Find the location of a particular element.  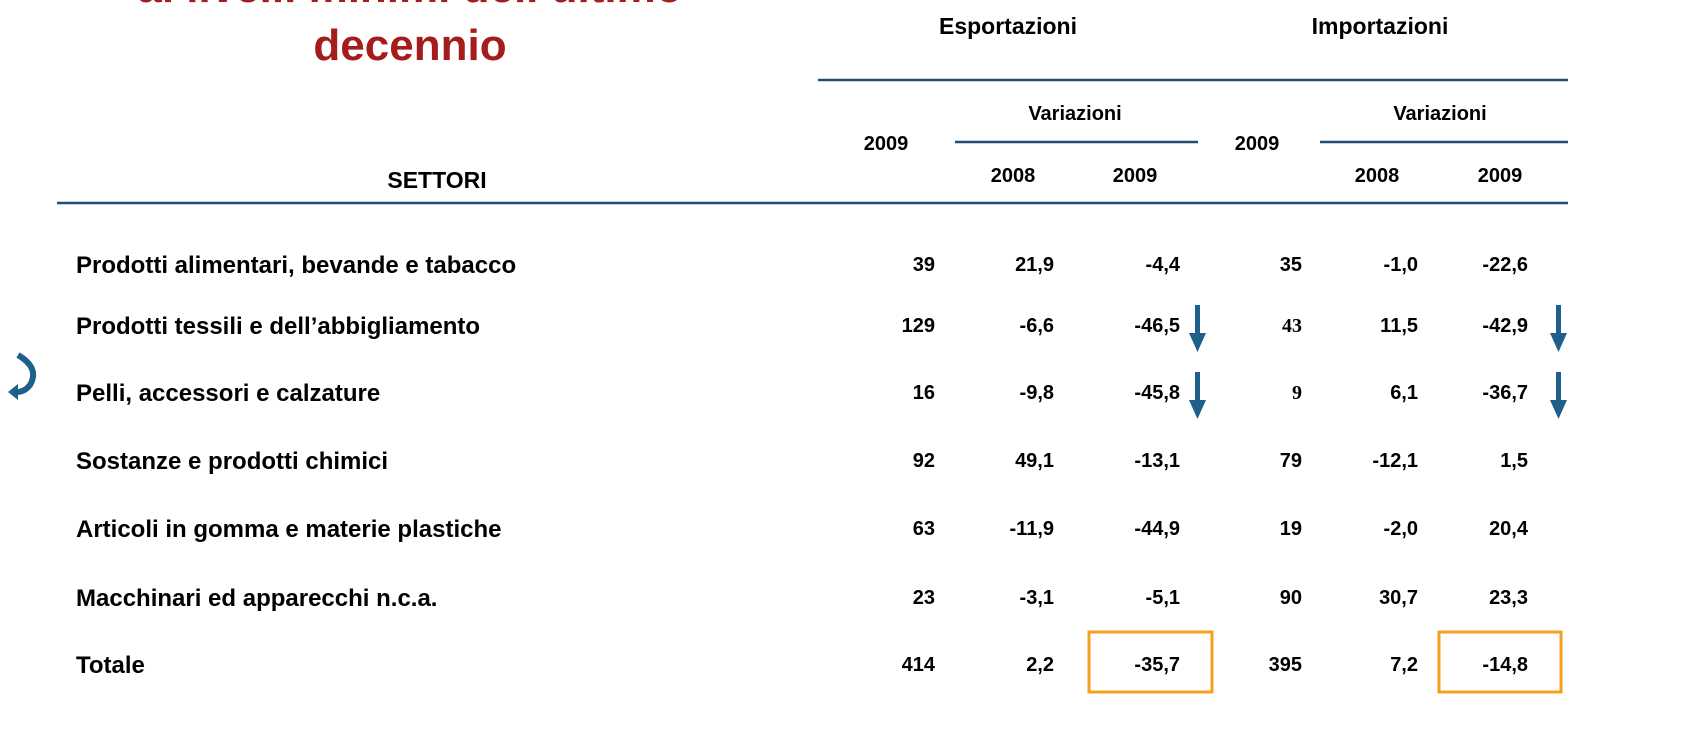

cell: 35 is located at coordinates (1291, 265).